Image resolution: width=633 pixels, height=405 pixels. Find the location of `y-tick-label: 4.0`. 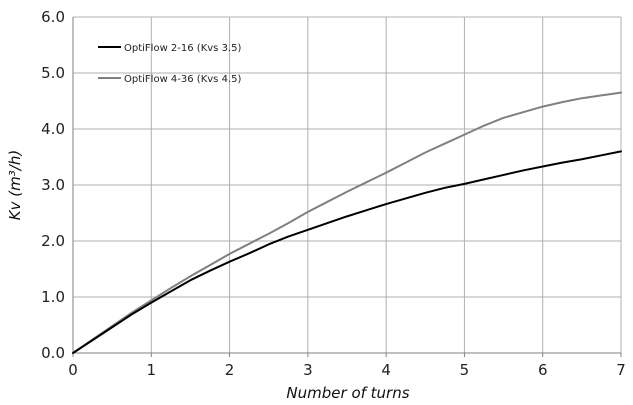

y-tick-label: 4.0 is located at coordinates (53, 129).